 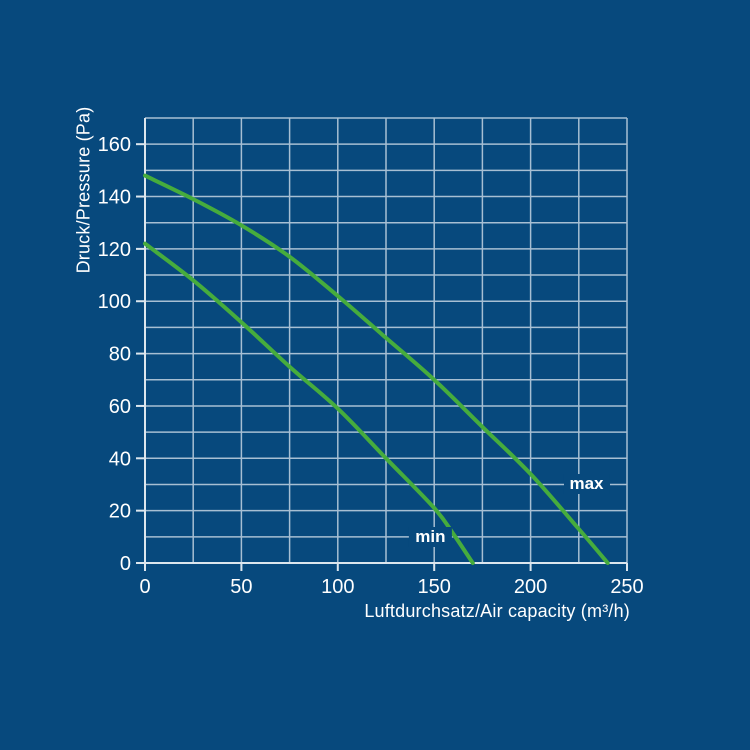 I want to click on x-tick-label: 50, so click(x=241, y=587).